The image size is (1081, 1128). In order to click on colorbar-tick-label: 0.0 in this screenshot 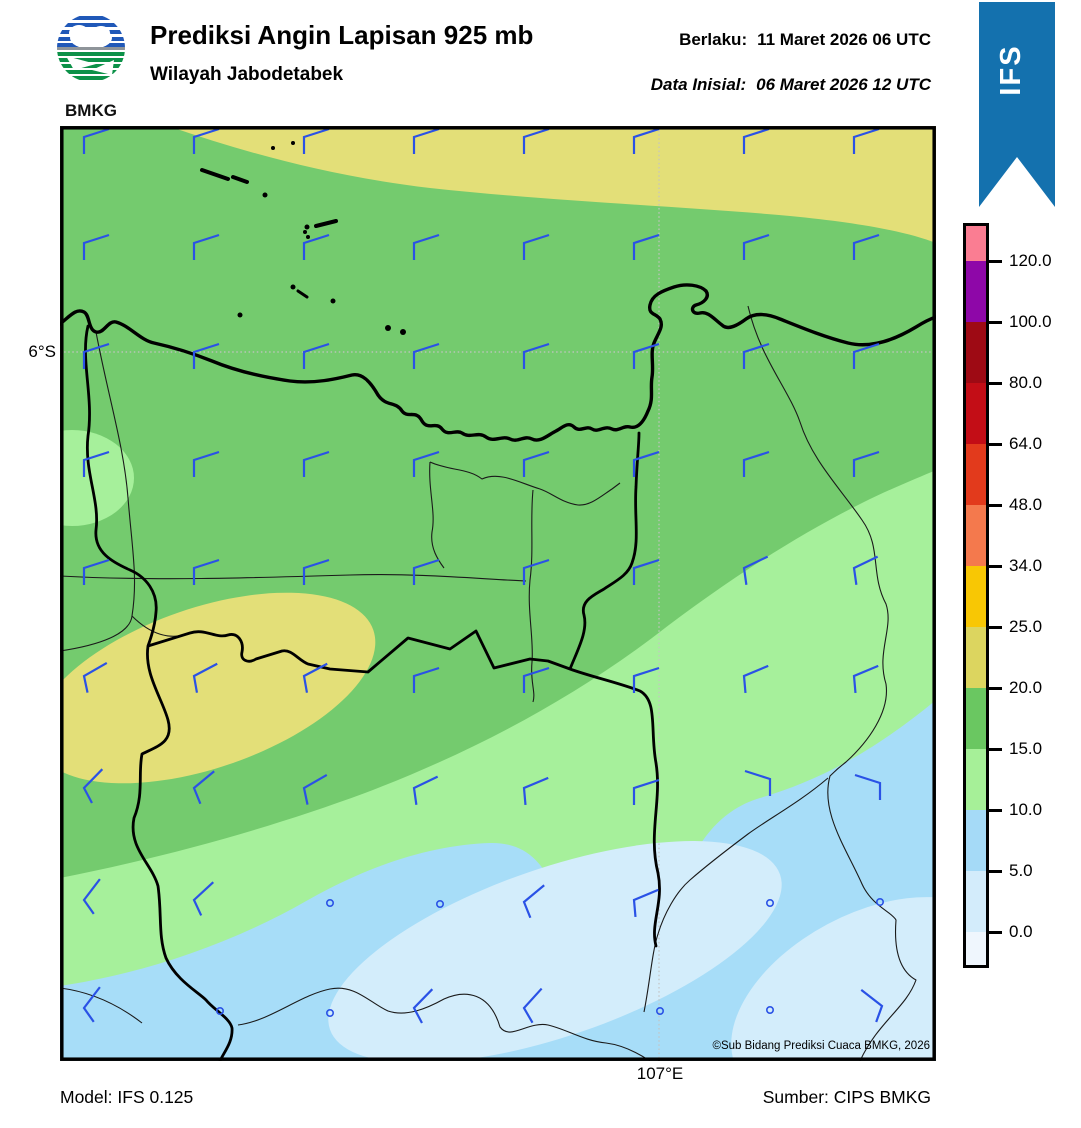, I will do `click(1021, 931)`.